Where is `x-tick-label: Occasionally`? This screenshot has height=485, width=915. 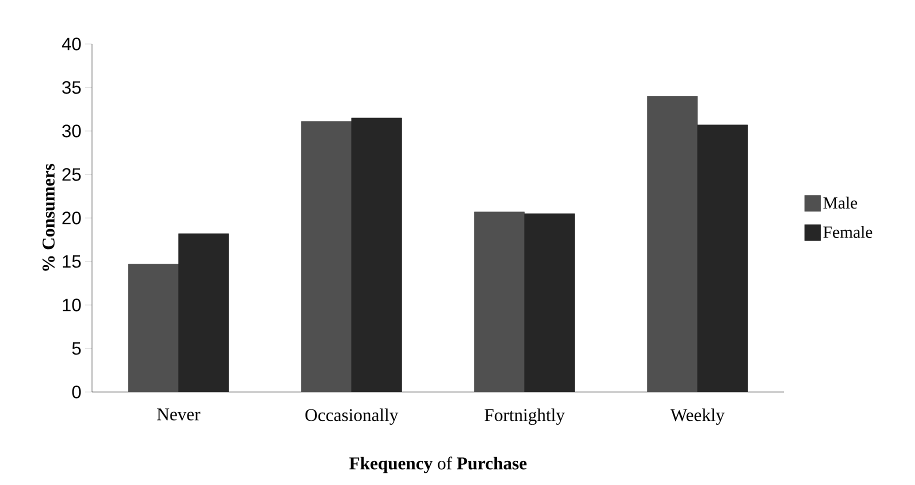 x-tick-label: Occasionally is located at coordinates (351, 416).